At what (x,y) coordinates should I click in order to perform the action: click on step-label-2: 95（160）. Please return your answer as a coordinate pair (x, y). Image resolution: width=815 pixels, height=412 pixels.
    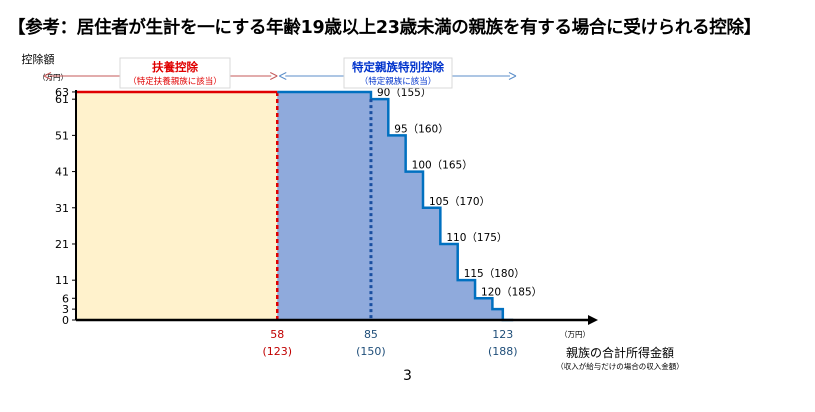
    Looking at the image, I should click on (421, 129).